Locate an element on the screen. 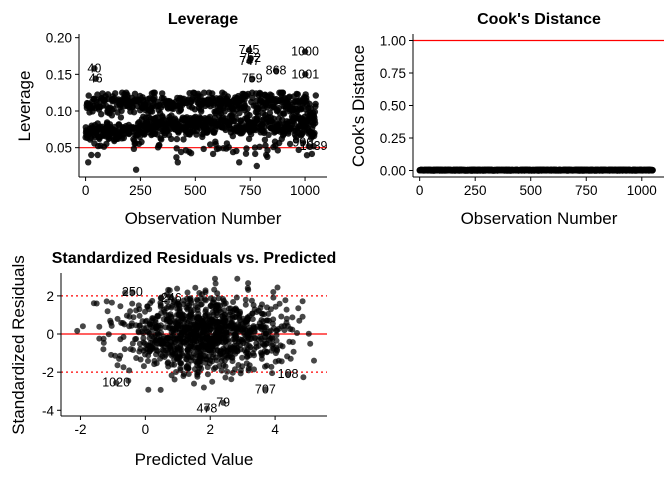  cooks-y-ticks: 0.00 0.25 0.50 0.75 1.00 is located at coordinates (396, 106).